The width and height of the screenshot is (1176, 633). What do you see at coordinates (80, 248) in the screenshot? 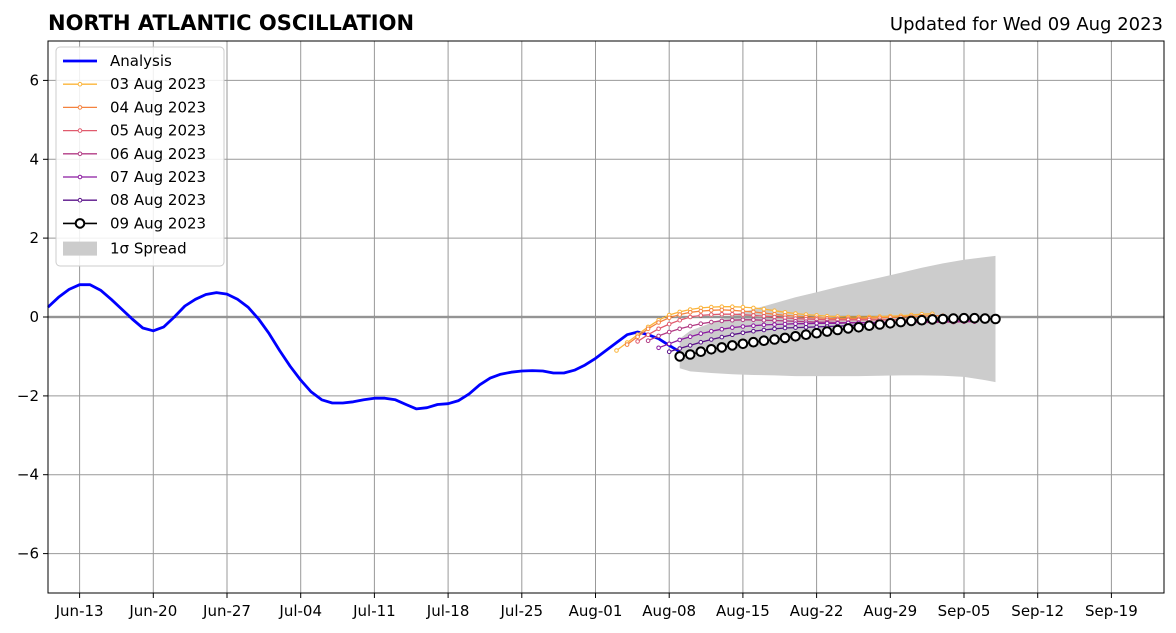
I see `legend-swatch-spread` at bounding box center [80, 248].